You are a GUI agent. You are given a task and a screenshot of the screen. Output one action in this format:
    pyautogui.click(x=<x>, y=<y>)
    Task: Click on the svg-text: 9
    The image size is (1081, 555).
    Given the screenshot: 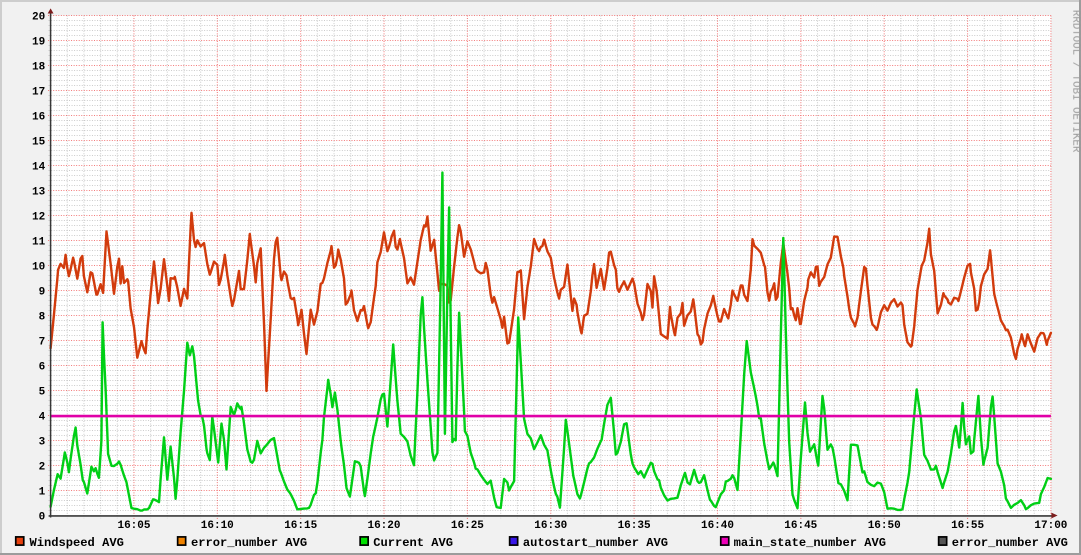 What is the action you would take?
    pyautogui.click(x=42, y=292)
    